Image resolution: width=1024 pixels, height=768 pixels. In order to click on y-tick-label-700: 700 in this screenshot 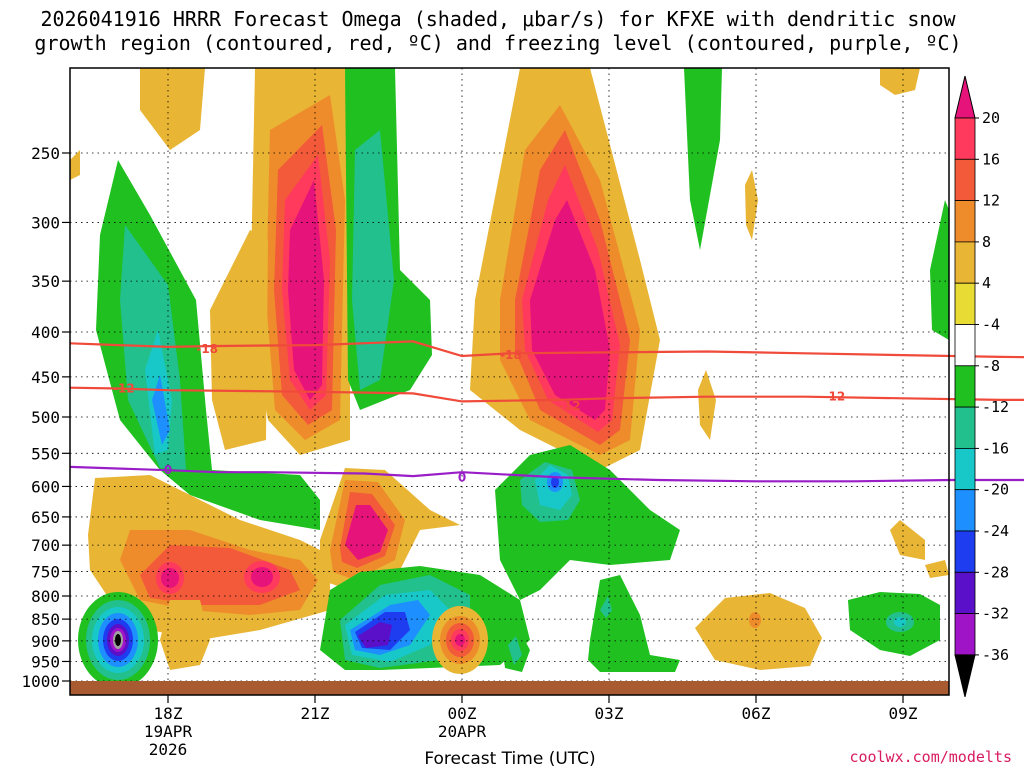, I will do `click(45, 545)`.